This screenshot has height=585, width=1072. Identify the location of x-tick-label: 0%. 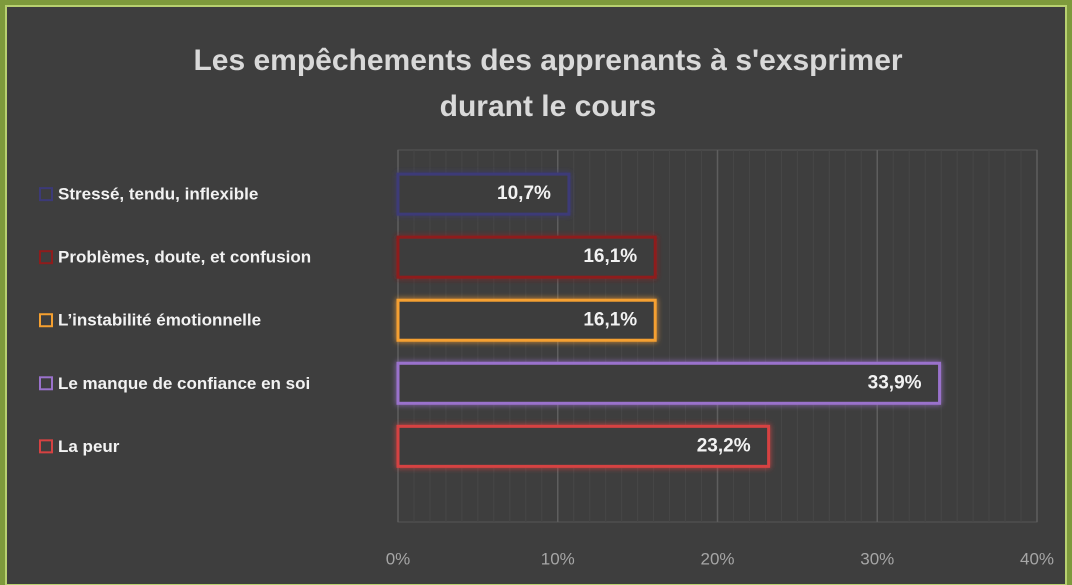
(398, 558).